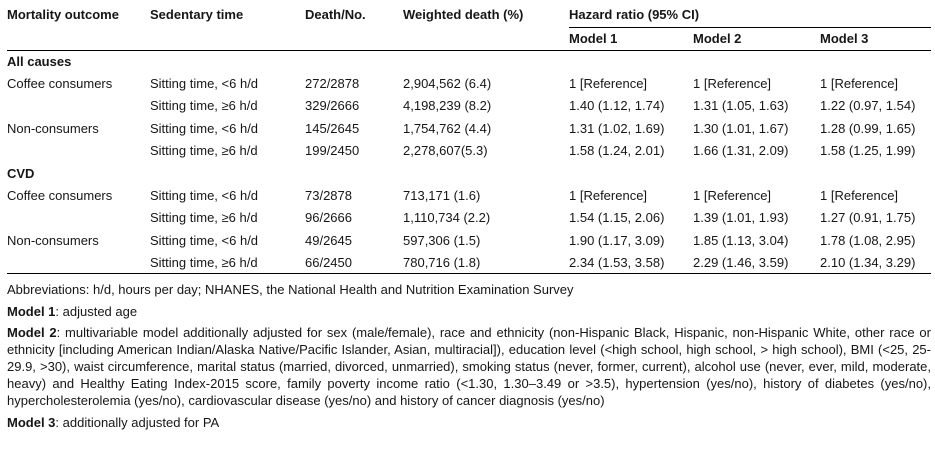 The width and height of the screenshot is (935, 449). Describe the element at coordinates (32, 333) in the screenshot. I see `footnote-label: Model 2` at that location.